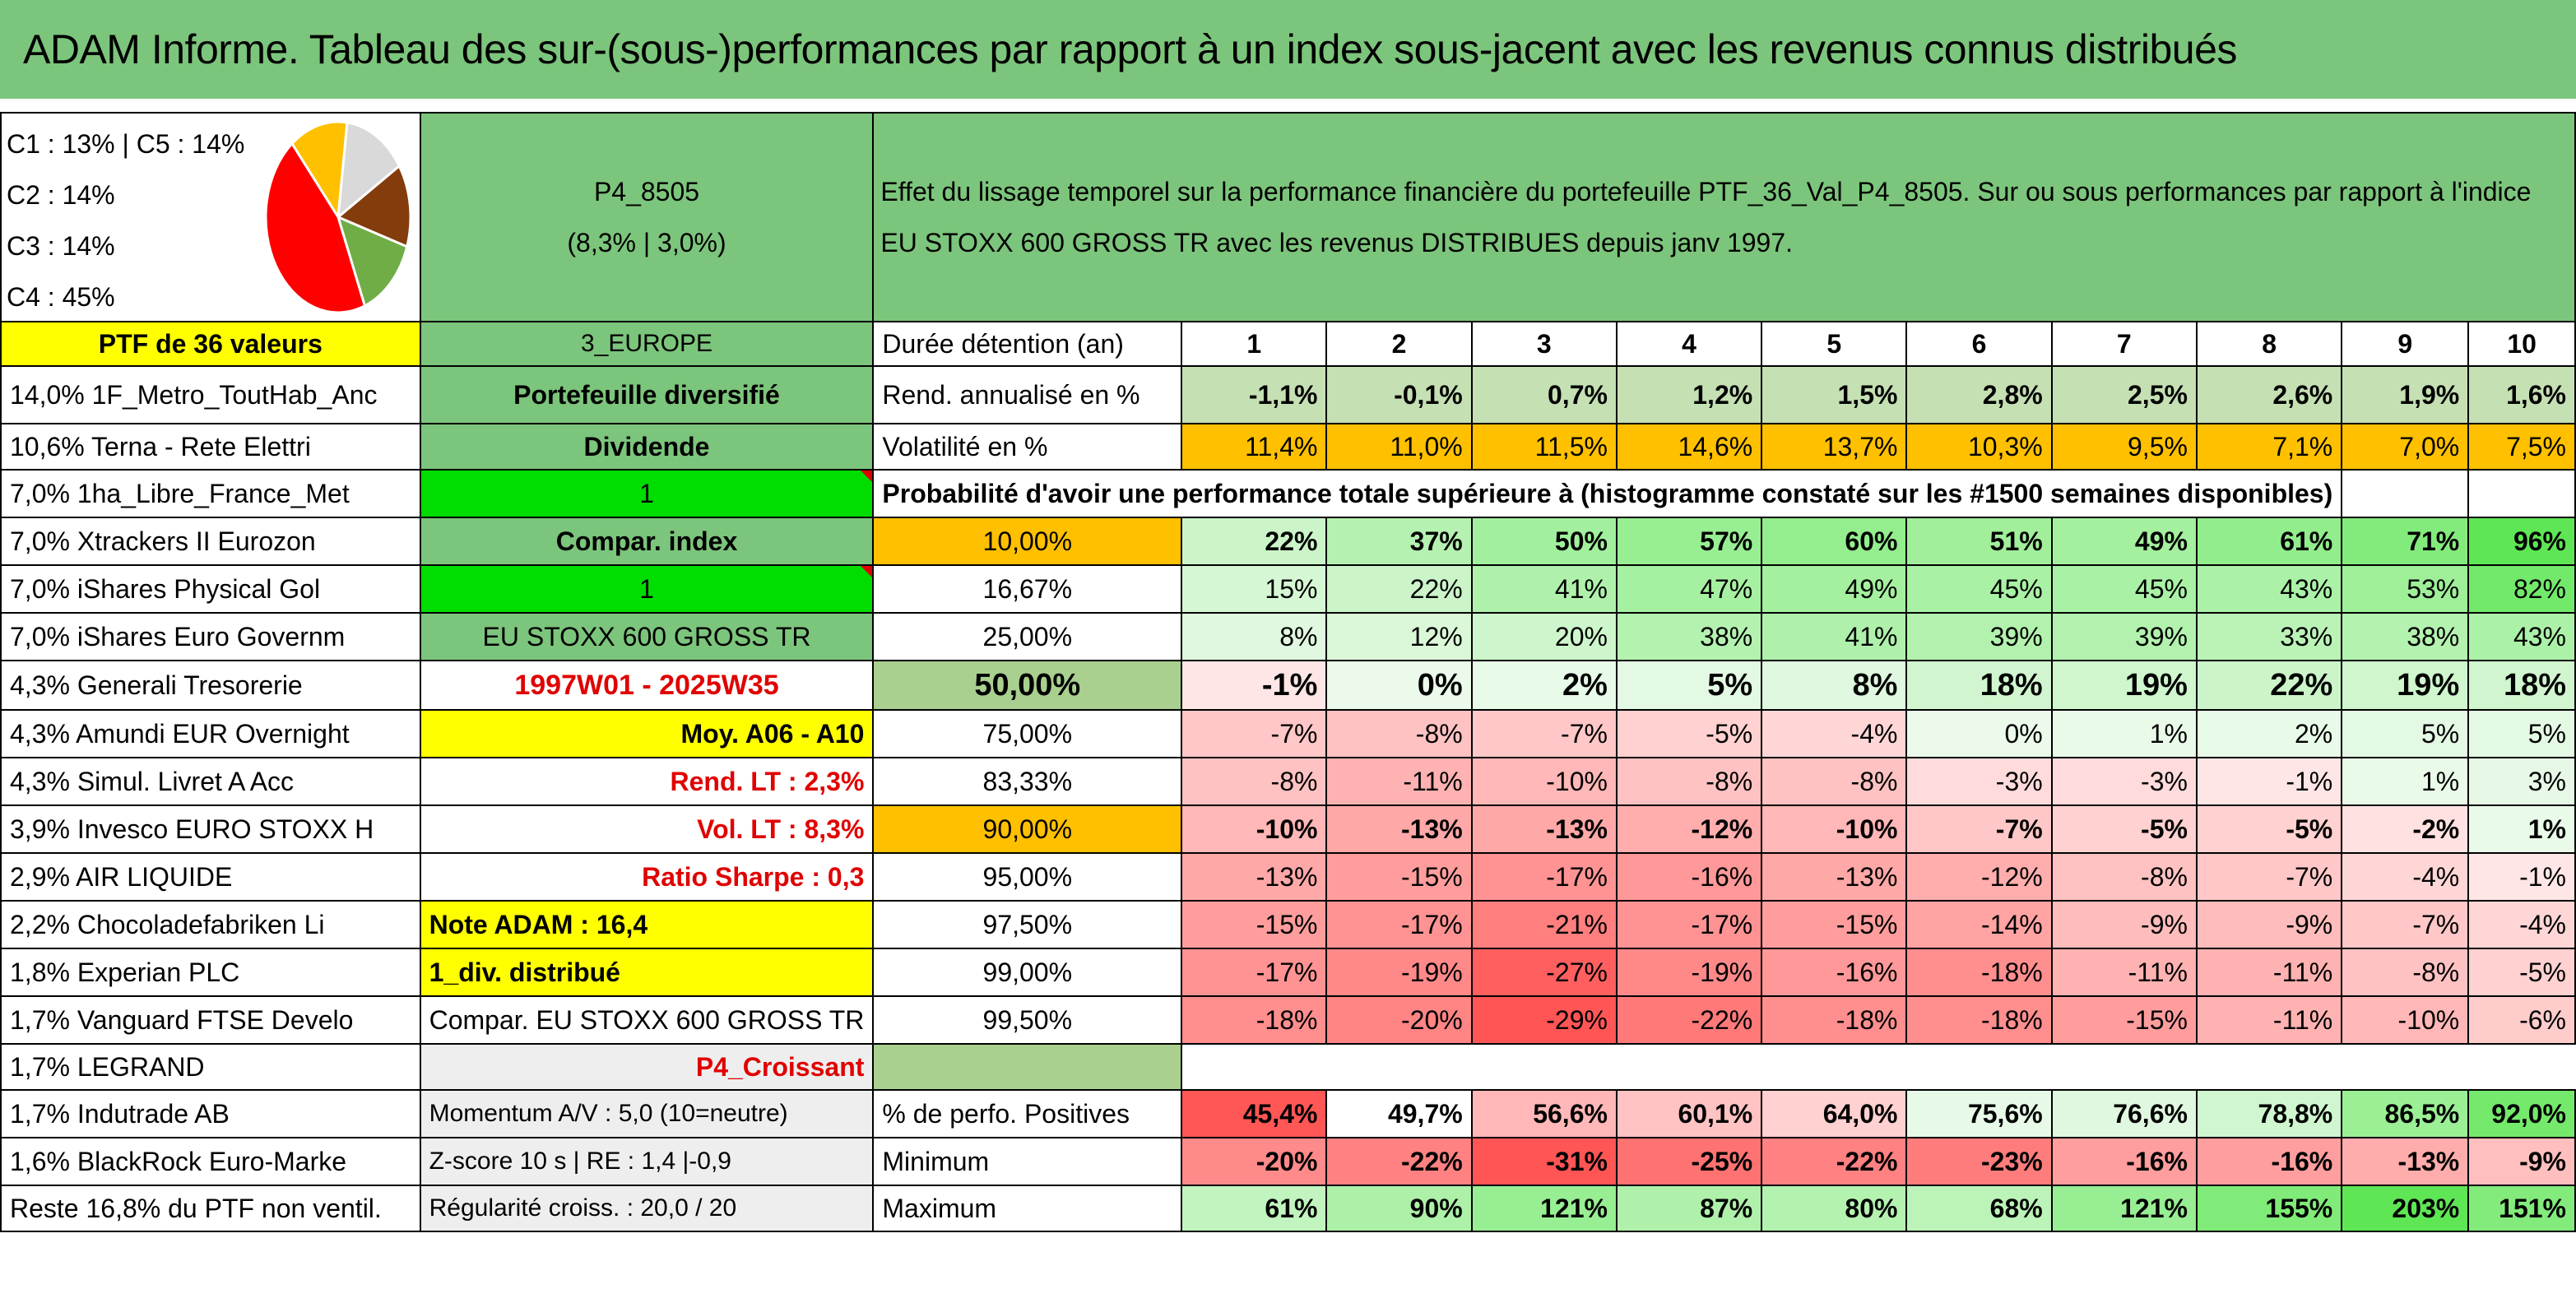  Describe the element at coordinates (61, 195) in the screenshot. I see `pie-label: C2 : 14%` at that location.